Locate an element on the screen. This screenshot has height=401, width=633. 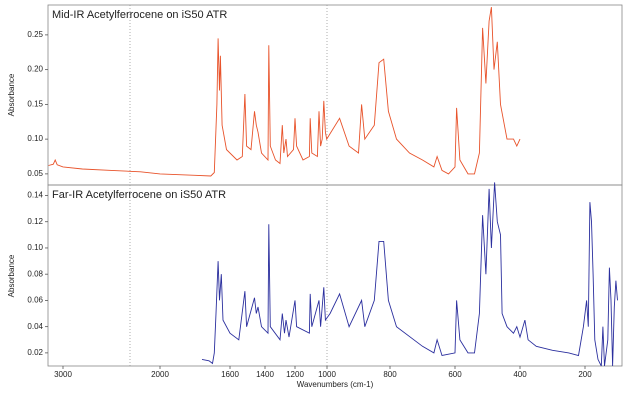
x-tick-label: 400 is located at coordinates (520, 374).